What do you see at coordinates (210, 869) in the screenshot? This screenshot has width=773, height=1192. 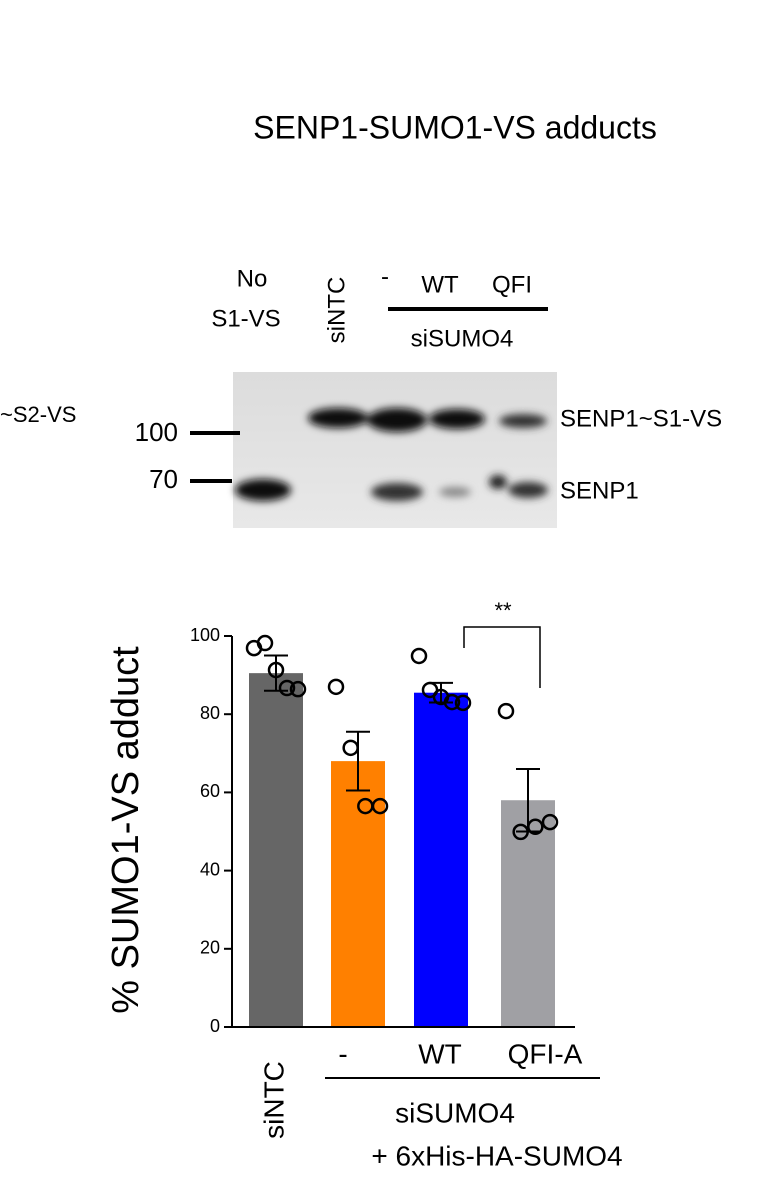 I see `y-tick-label: 40` at bounding box center [210, 869].